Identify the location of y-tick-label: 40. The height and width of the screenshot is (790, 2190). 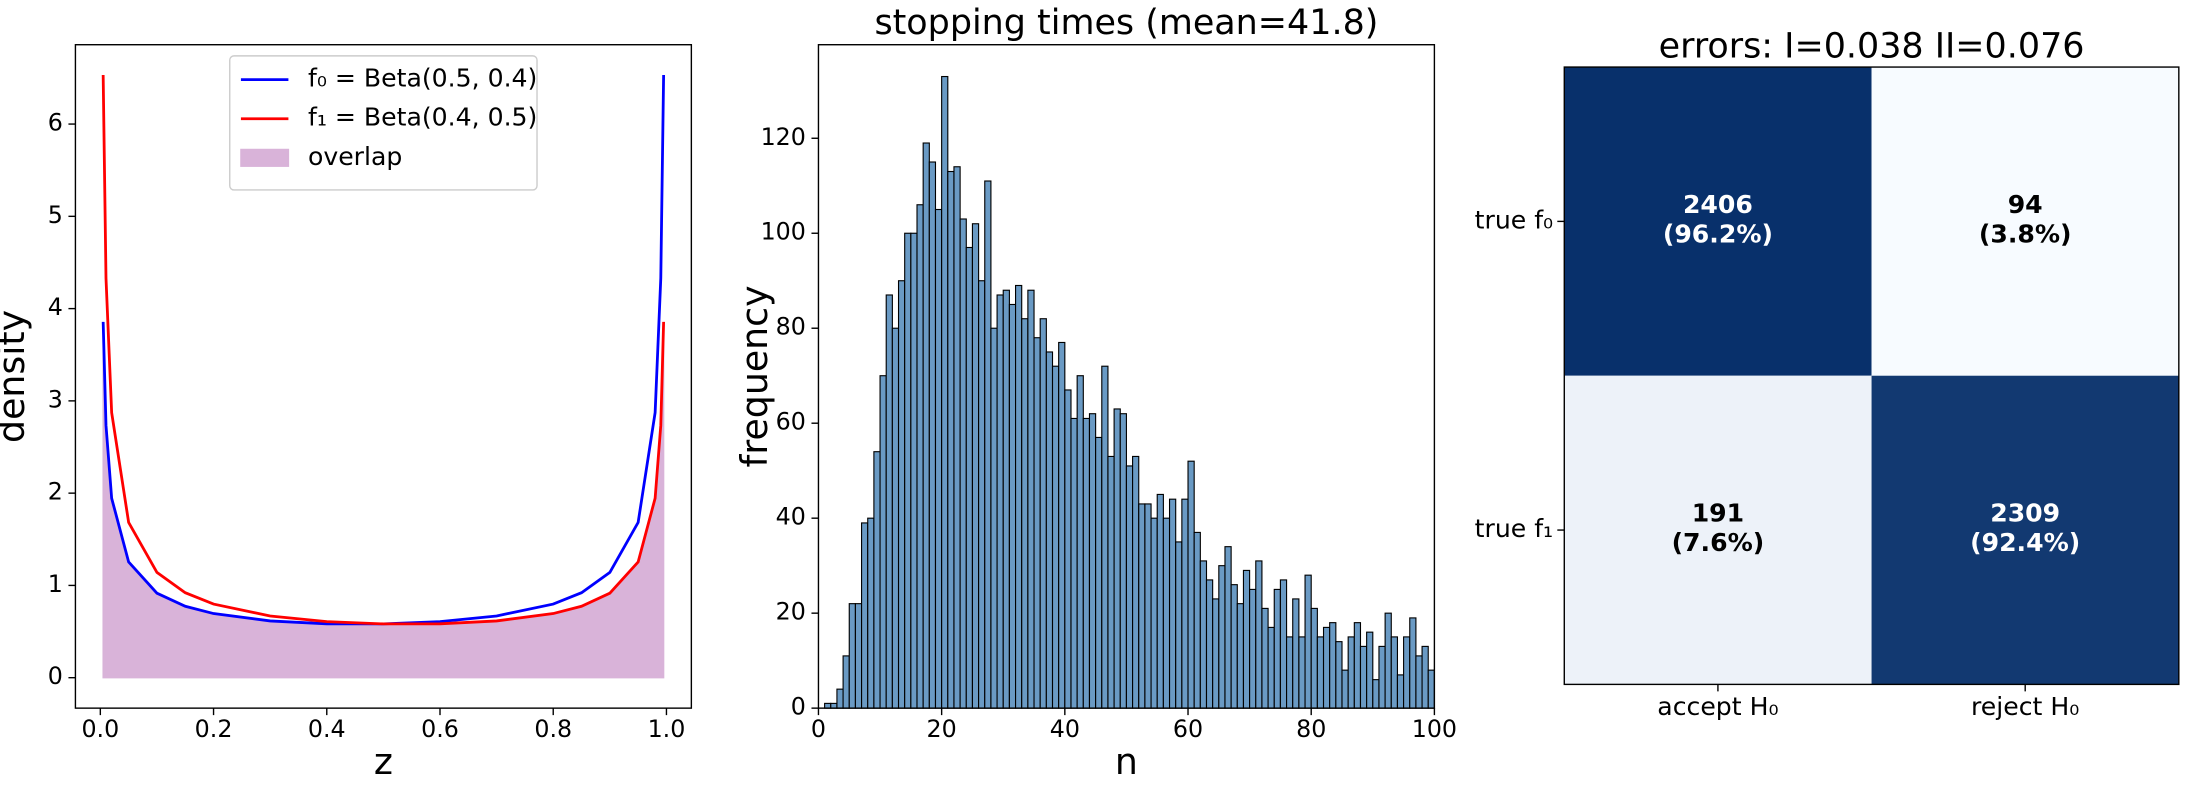
(791, 517).